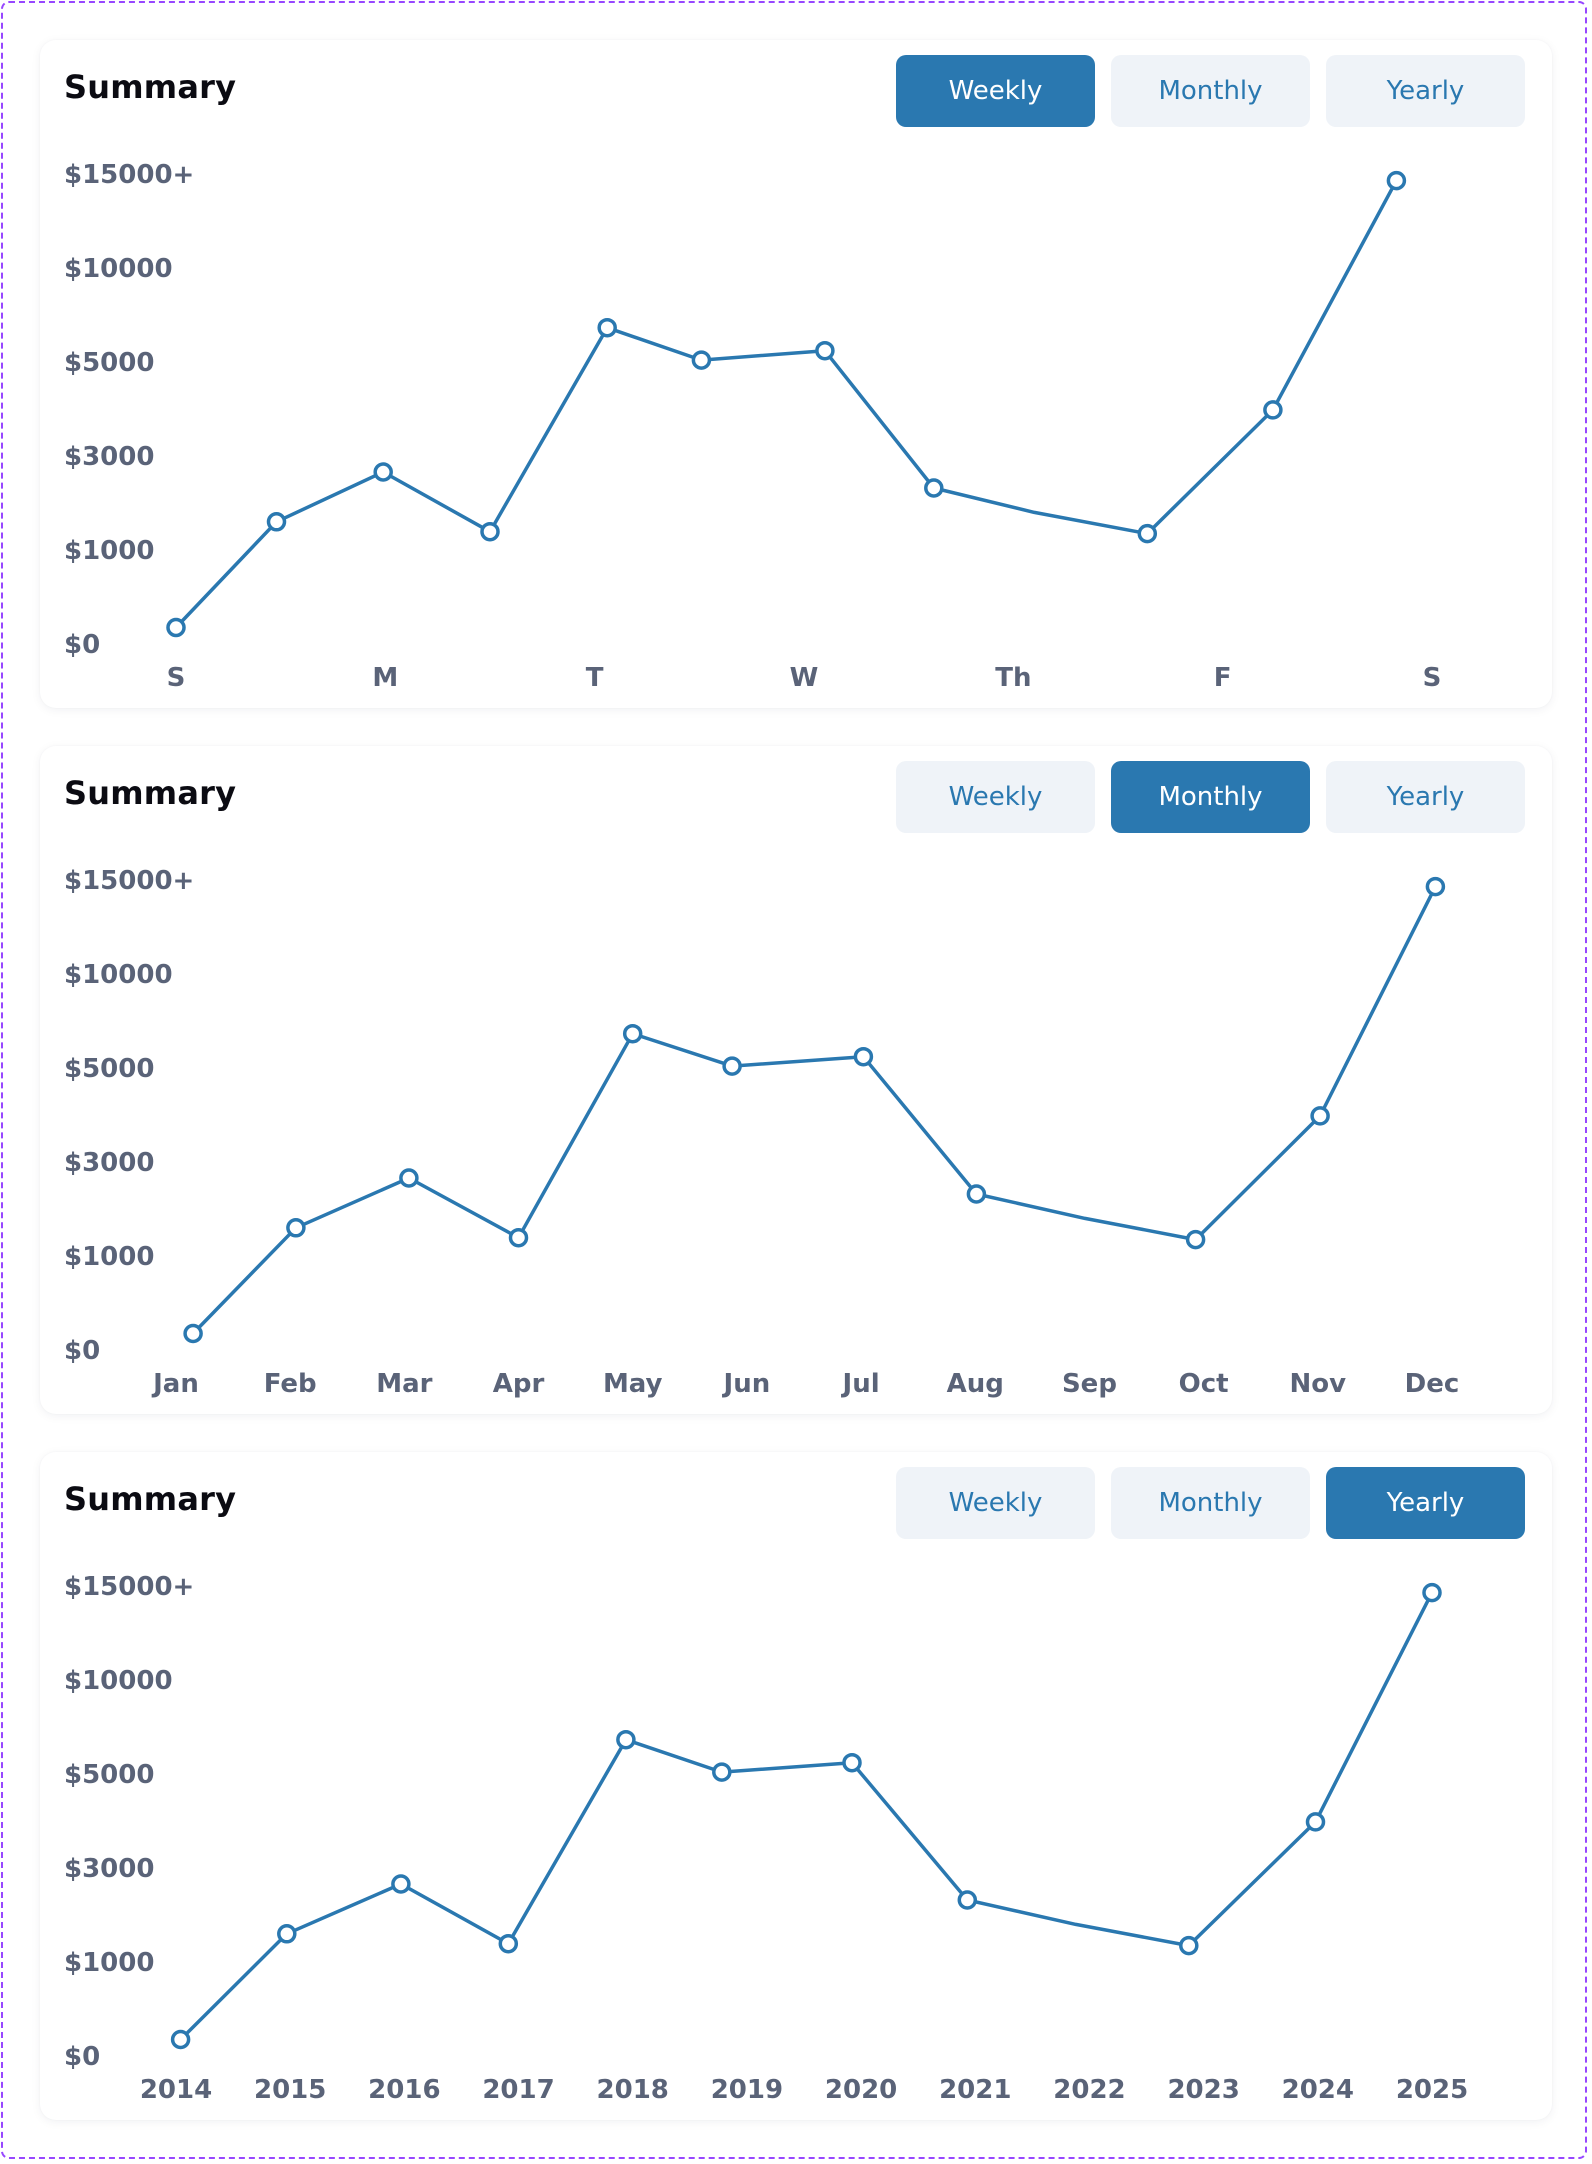  What do you see at coordinates (861, 2090) in the screenshot?
I see `x-tick-label: 2020` at bounding box center [861, 2090].